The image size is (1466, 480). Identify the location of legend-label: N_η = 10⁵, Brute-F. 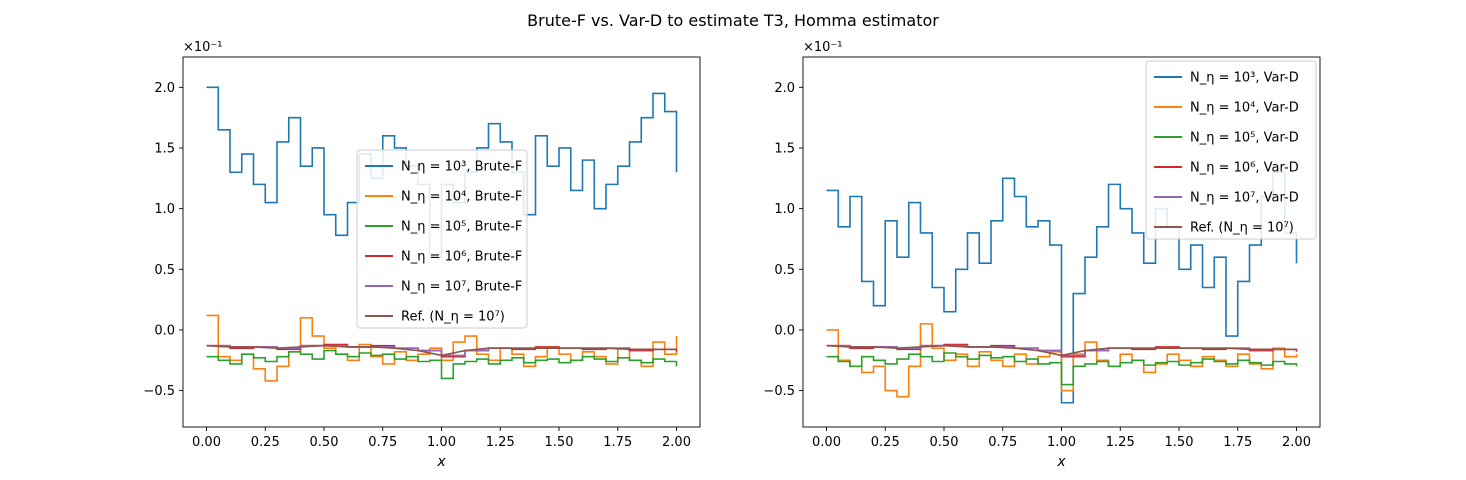
(461, 227).